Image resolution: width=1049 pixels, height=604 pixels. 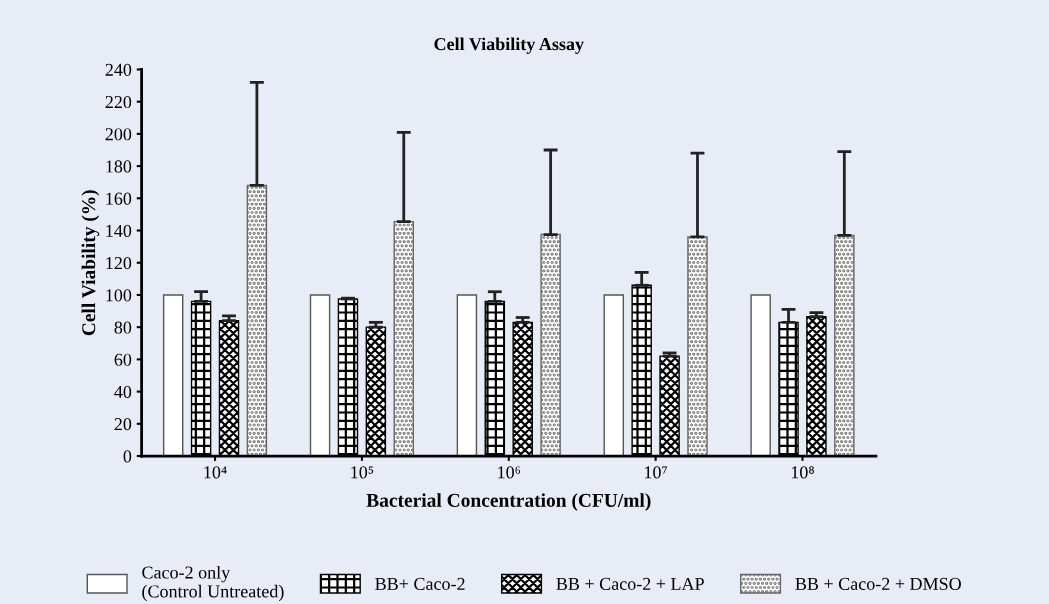 What do you see at coordinates (509, 45) in the screenshot?
I see `chart-title: Cell Viability Assay` at bounding box center [509, 45].